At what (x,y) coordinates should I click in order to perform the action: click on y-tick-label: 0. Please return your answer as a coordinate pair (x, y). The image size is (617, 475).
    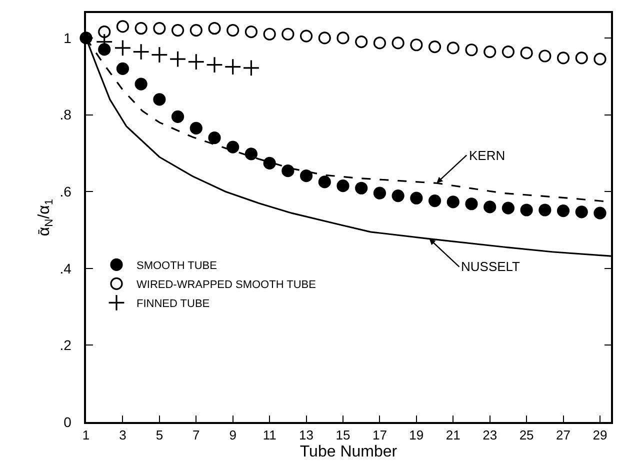
    Looking at the image, I should click on (68, 422).